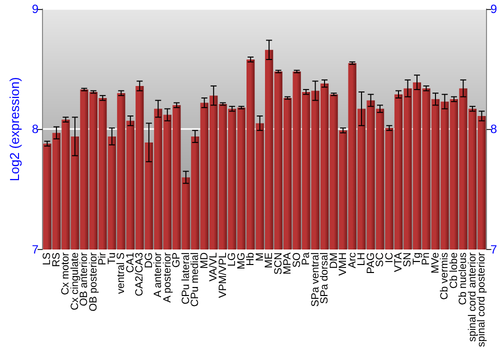 Image resolution: width=500 pixels, height=350 pixels. I want to click on x-tick-label: Pa, so click(306, 259).